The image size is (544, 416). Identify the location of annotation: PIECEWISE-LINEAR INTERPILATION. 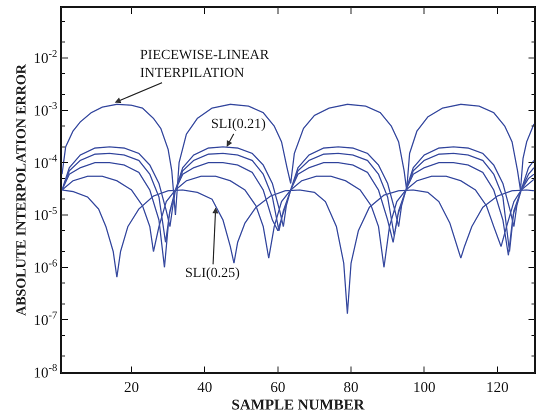
(205, 65).